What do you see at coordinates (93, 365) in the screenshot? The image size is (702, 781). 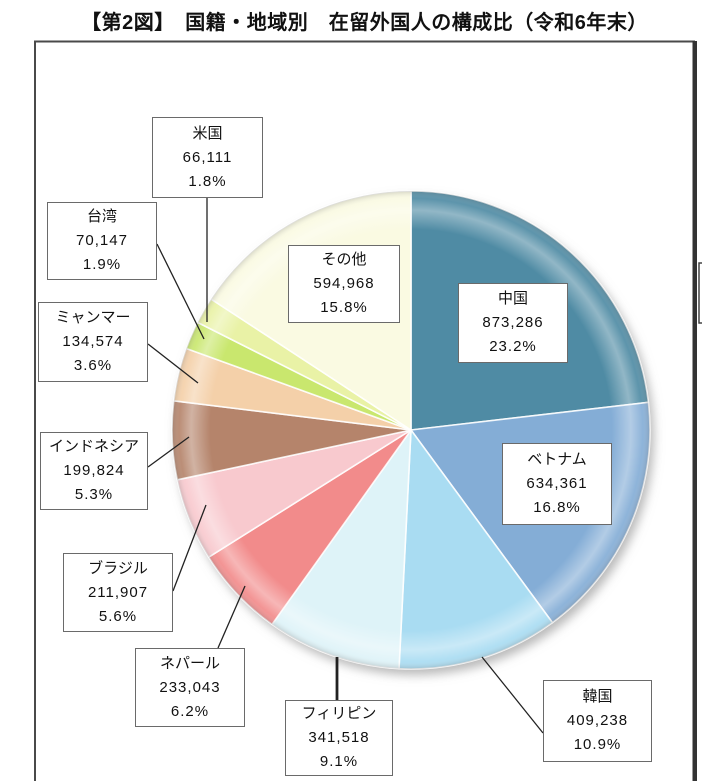 I see `label-percent: 3.6%` at bounding box center [93, 365].